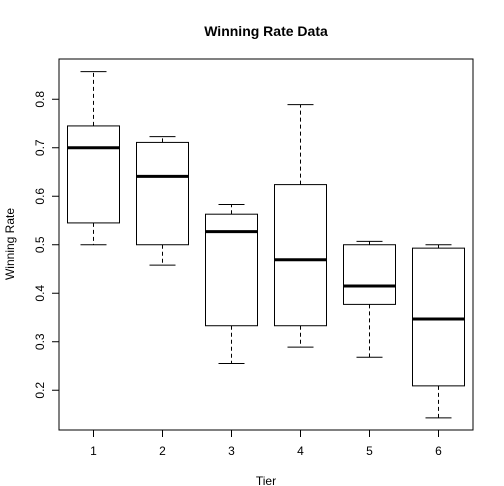 The image size is (504, 486). What do you see at coordinates (369, 451) in the screenshot?
I see `x-tick-label: 5` at bounding box center [369, 451].